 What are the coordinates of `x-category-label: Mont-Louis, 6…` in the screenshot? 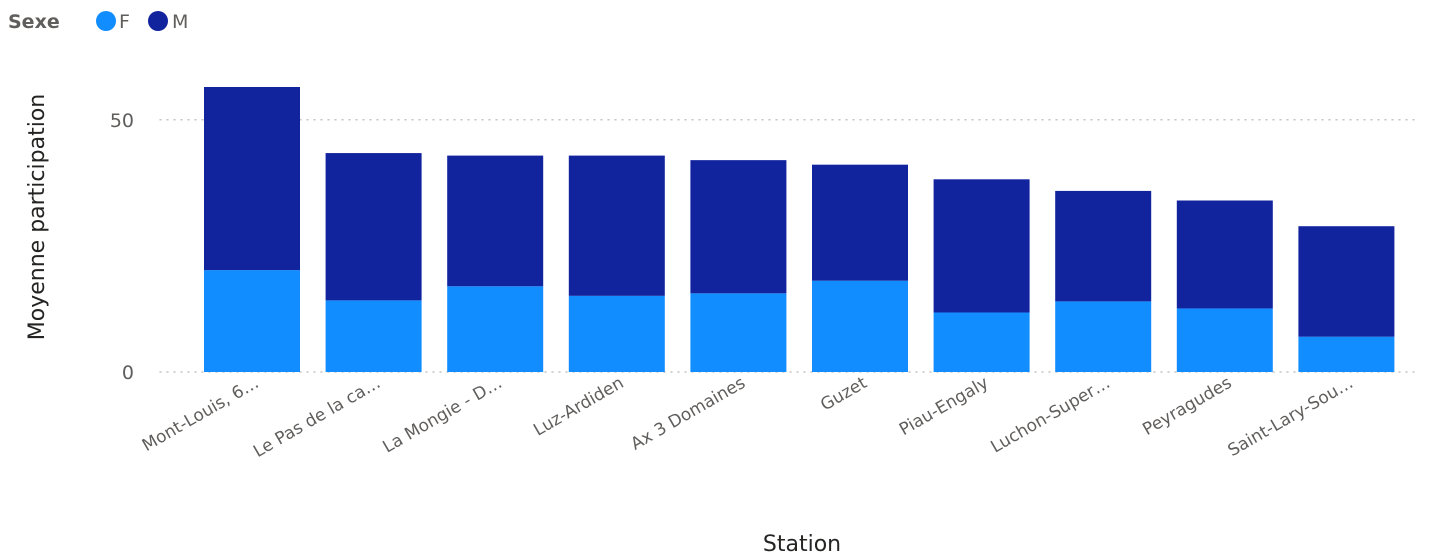 It's located at (201, 414).